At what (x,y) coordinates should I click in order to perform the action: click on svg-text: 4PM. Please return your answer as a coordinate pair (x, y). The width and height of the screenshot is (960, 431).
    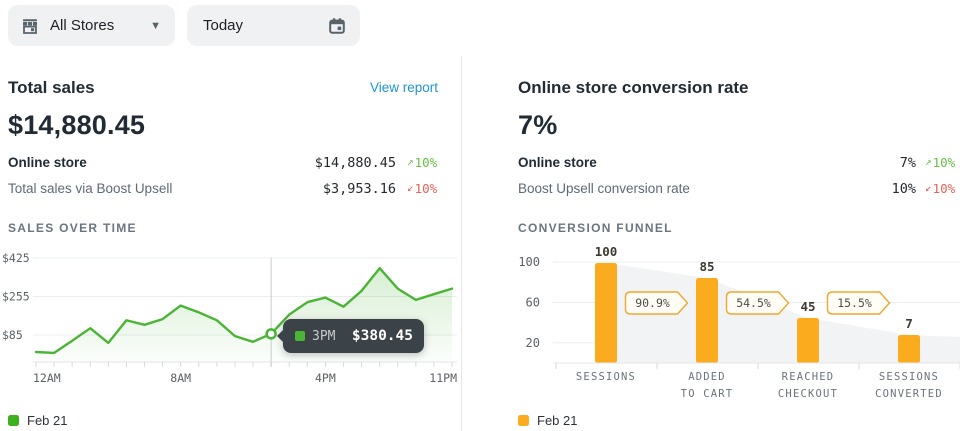
    Looking at the image, I should click on (325, 378).